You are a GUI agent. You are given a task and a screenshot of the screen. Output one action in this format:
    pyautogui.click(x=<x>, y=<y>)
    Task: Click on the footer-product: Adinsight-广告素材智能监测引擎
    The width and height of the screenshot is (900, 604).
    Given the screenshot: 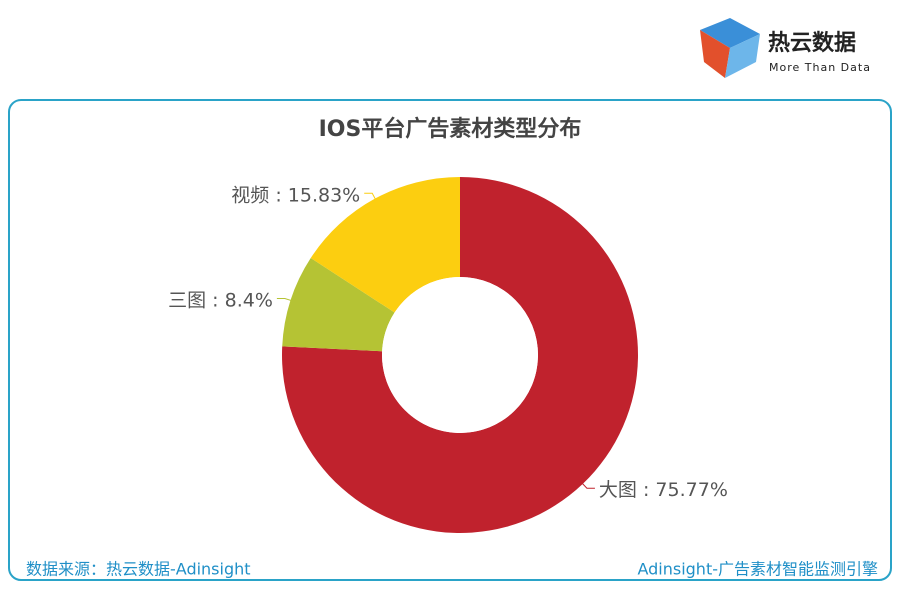 What is the action you would take?
    pyautogui.click(x=757, y=569)
    